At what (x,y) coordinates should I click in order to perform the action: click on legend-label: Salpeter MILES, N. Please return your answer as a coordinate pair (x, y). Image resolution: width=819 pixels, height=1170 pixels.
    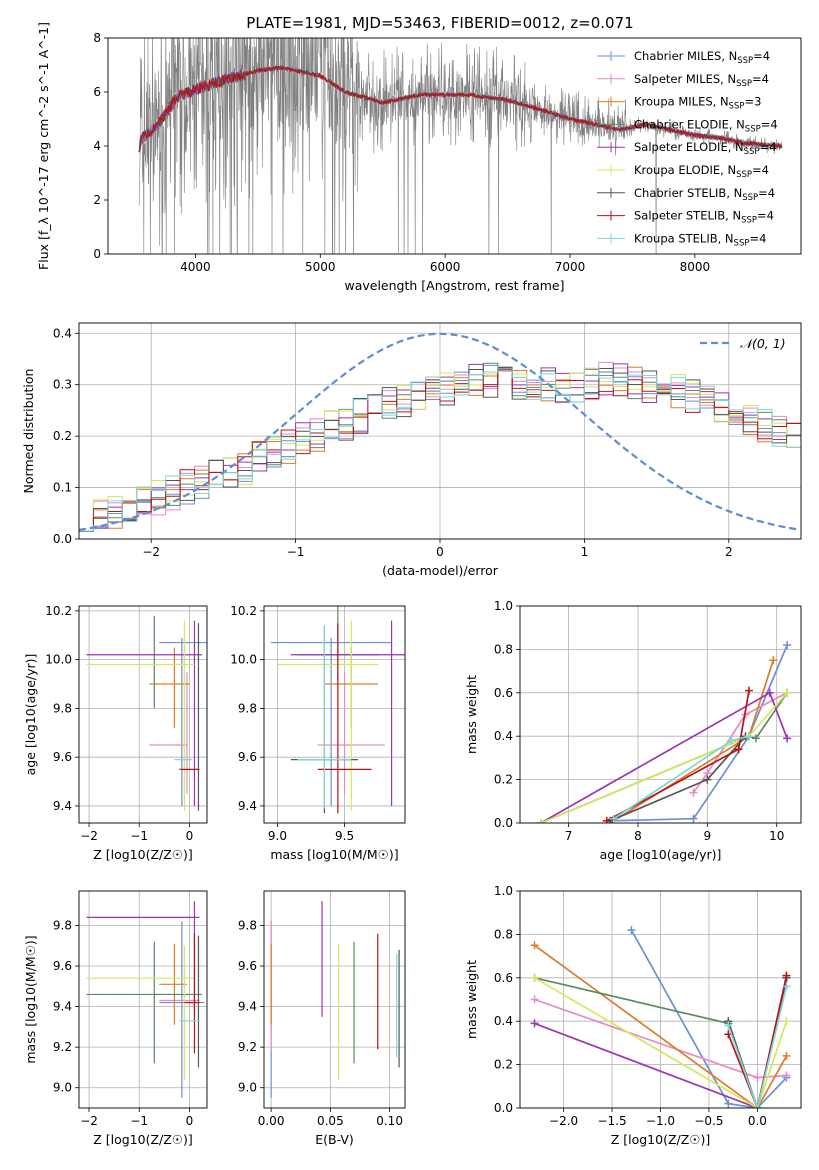
    Looking at the image, I should click on (685, 79).